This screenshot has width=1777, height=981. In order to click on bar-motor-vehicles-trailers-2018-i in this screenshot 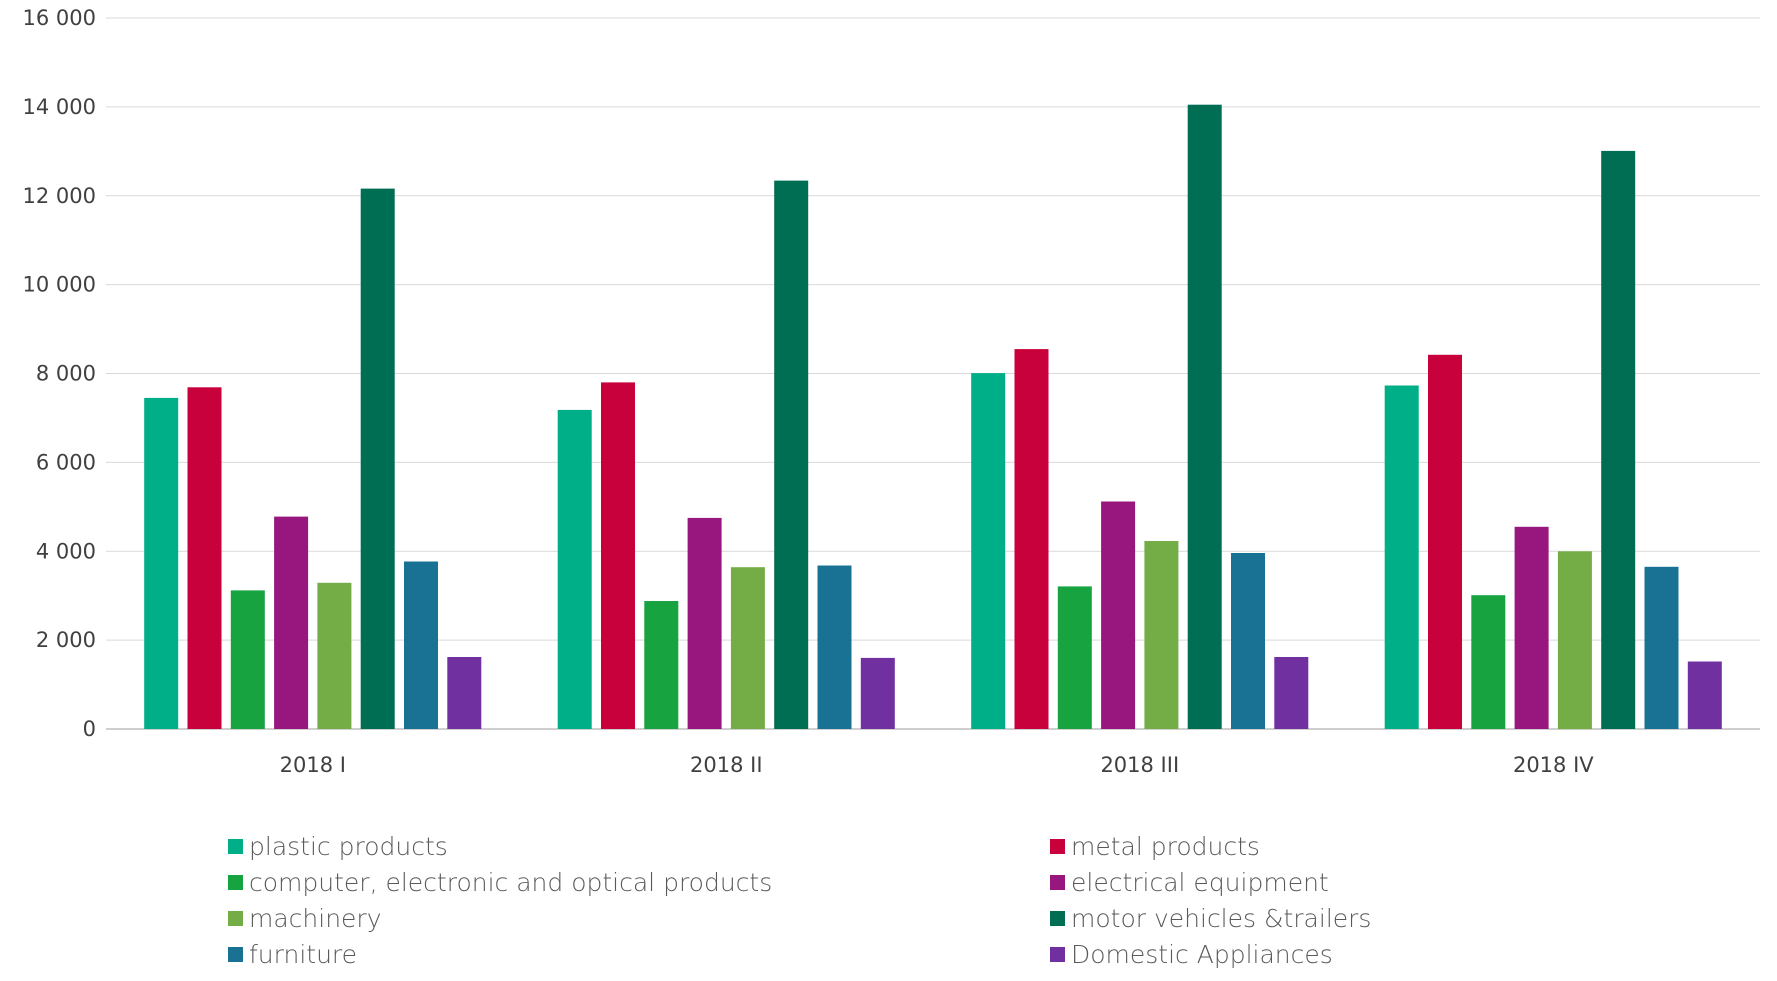, I will do `click(378, 459)`.